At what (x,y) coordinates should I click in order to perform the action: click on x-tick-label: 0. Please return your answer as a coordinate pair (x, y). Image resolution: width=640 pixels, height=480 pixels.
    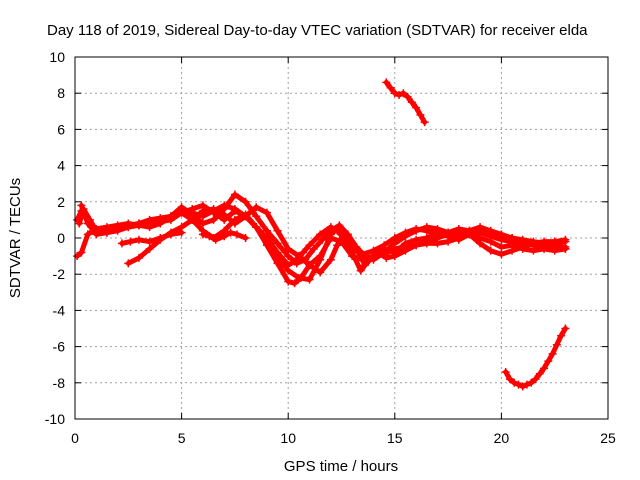
    Looking at the image, I should click on (75, 438).